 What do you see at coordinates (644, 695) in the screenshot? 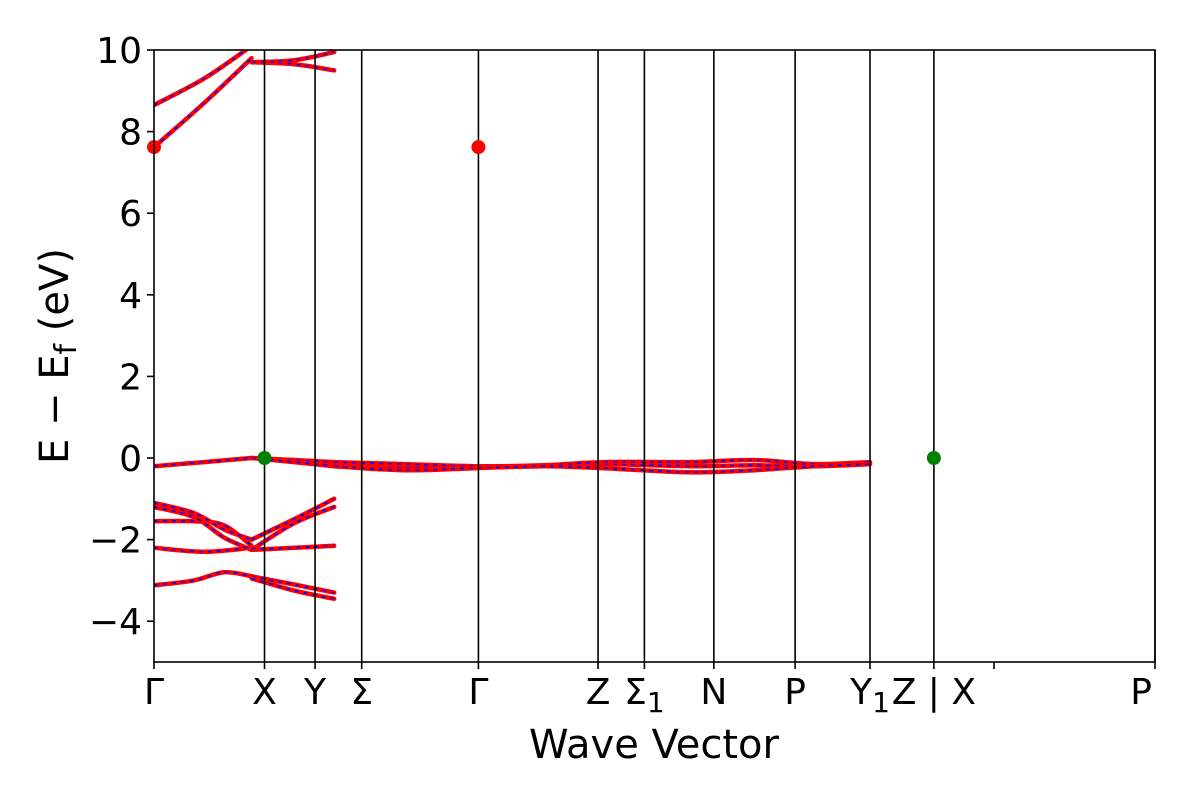
I see `x-tick-label: Σ1` at bounding box center [644, 695].